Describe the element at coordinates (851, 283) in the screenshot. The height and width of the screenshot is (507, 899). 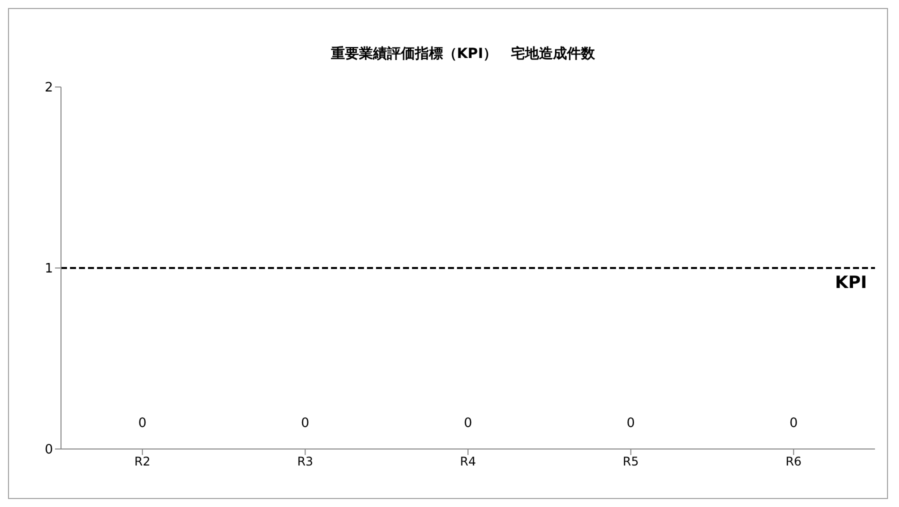
I see `ref-line-label: KPI` at that location.